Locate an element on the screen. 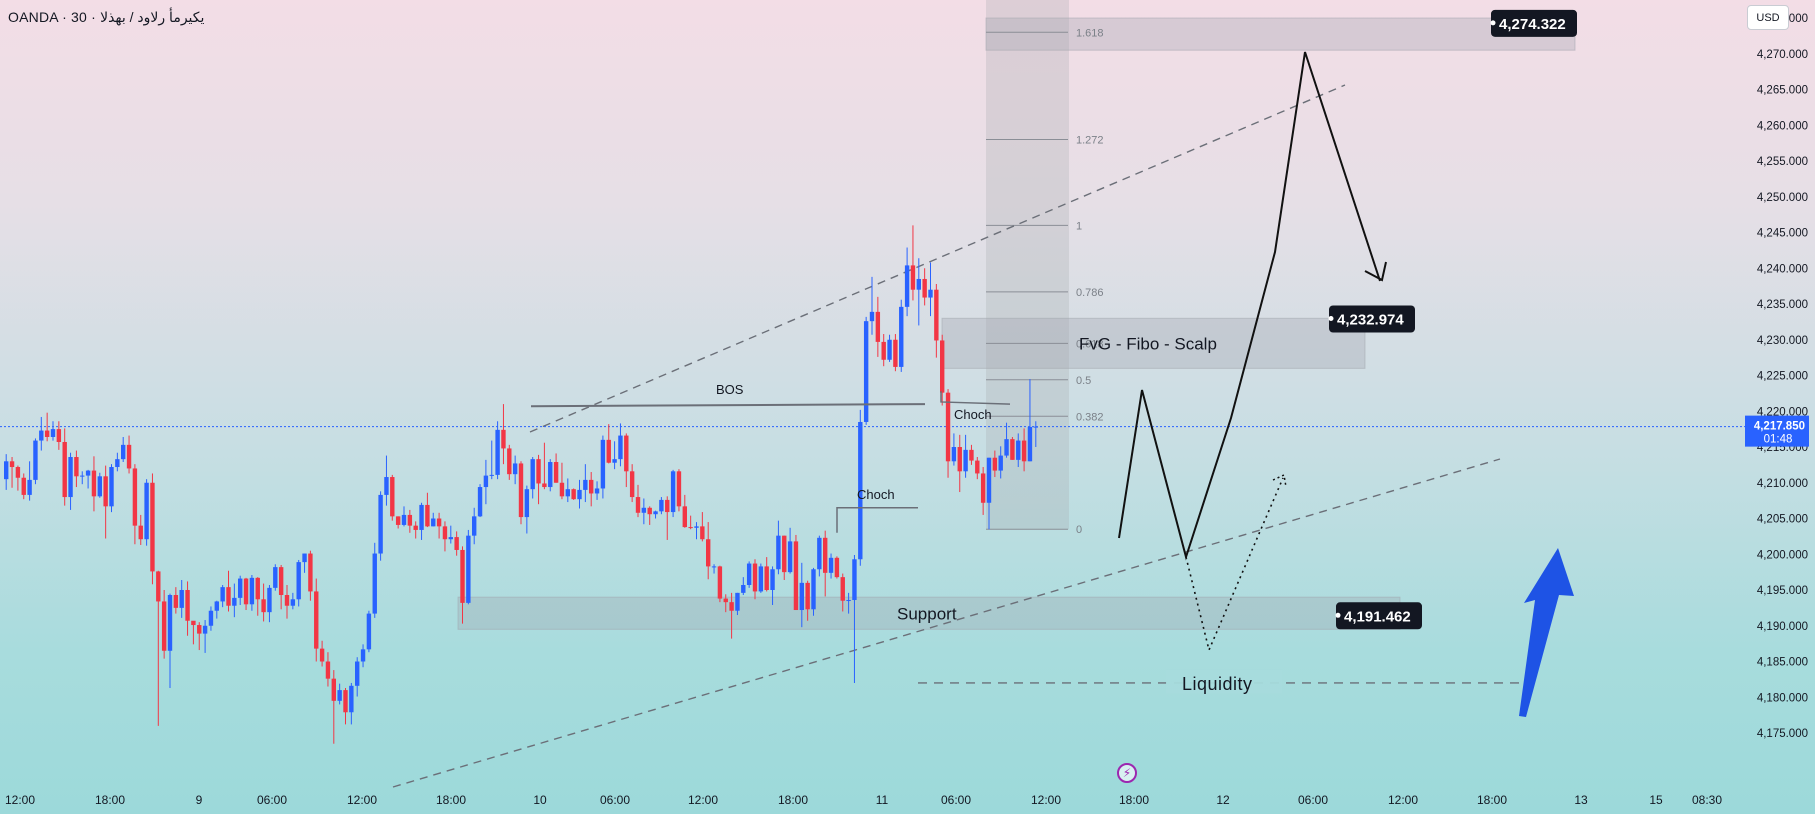 This screenshot has width=1815, height=814. price-tick: 4,250.000 is located at coordinates (1782, 198).